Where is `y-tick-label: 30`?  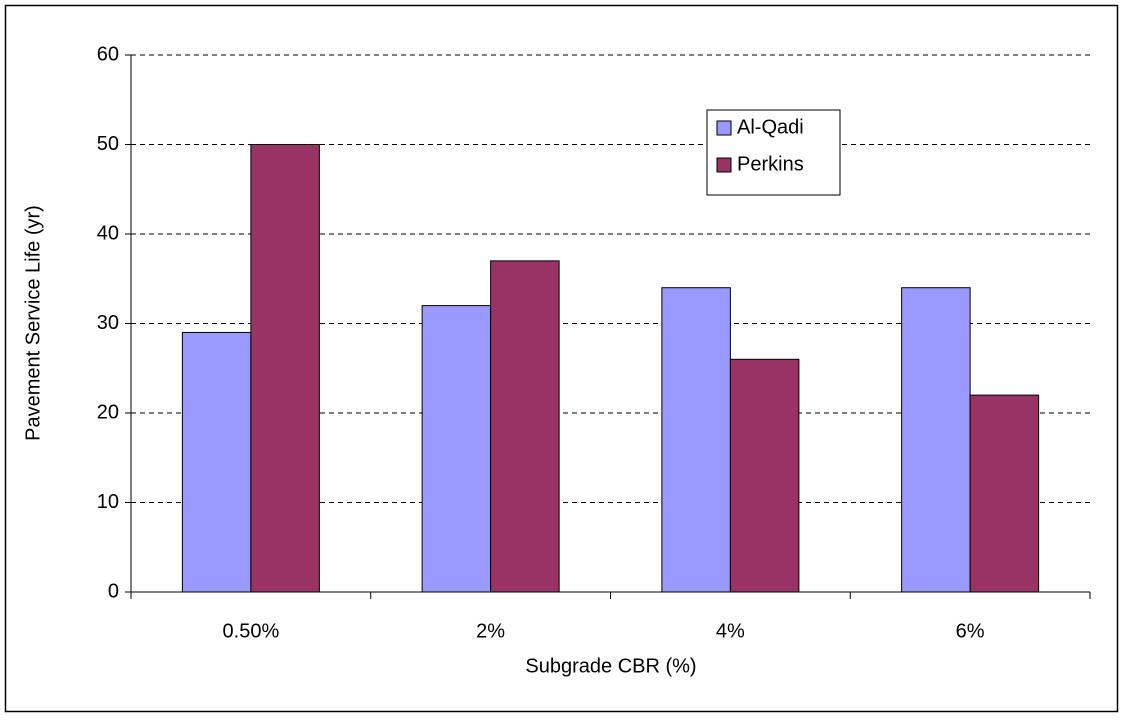
y-tick-label: 30 is located at coordinates (108, 323).